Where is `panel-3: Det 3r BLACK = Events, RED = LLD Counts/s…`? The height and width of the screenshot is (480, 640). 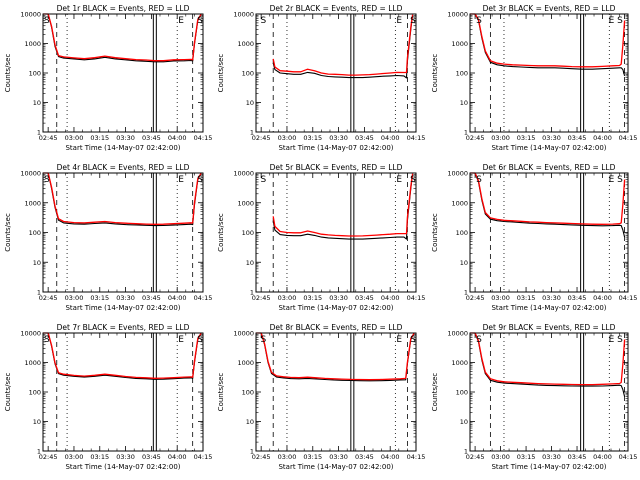
panel-3: Det 3r BLACK = Events, RED = LLD Counts/s… is located at coordinates (534, 78).